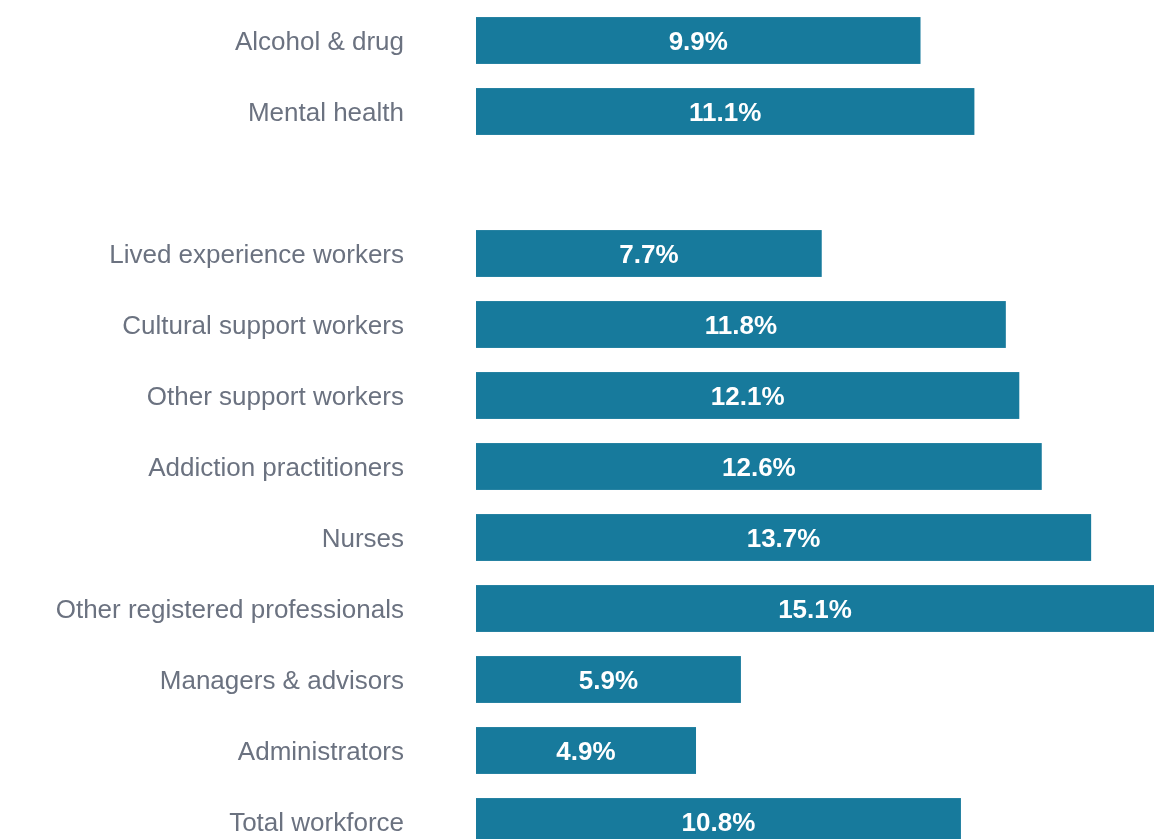 Image resolution: width=1154 pixels, height=839 pixels. I want to click on y-tick-label: Other registered professionals, so click(229, 608).